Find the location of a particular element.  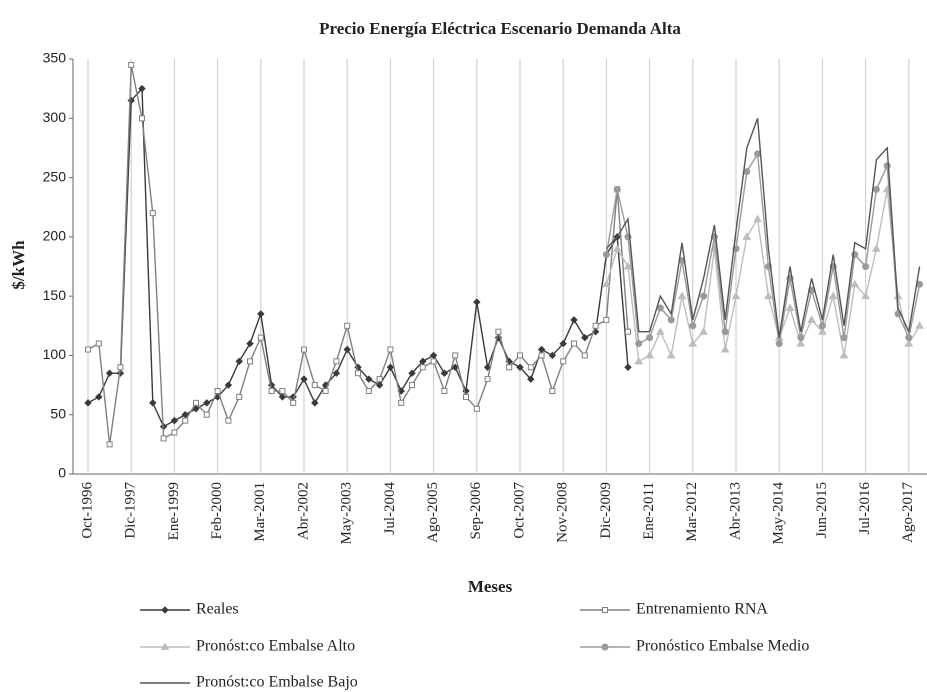

legend-label: Reales is located at coordinates (217, 609).